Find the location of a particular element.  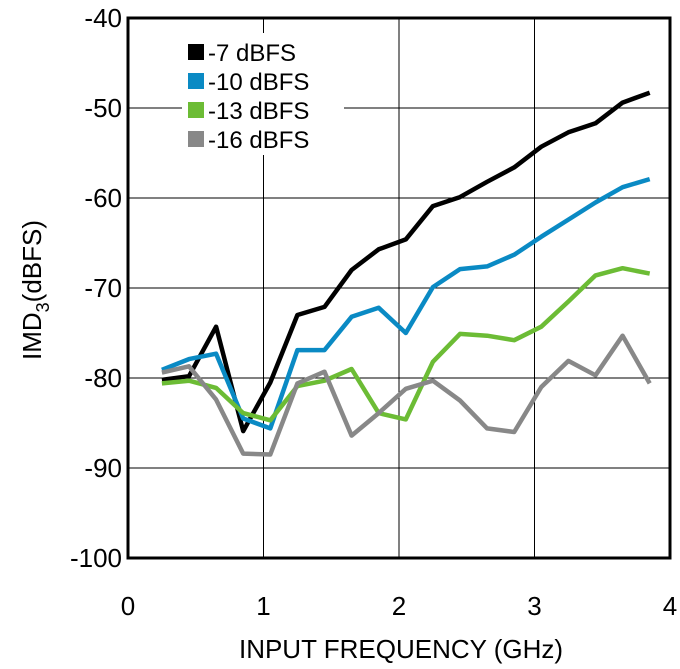

y-axis-label: IMD3(dBFS) is located at coordinates (35, 290).